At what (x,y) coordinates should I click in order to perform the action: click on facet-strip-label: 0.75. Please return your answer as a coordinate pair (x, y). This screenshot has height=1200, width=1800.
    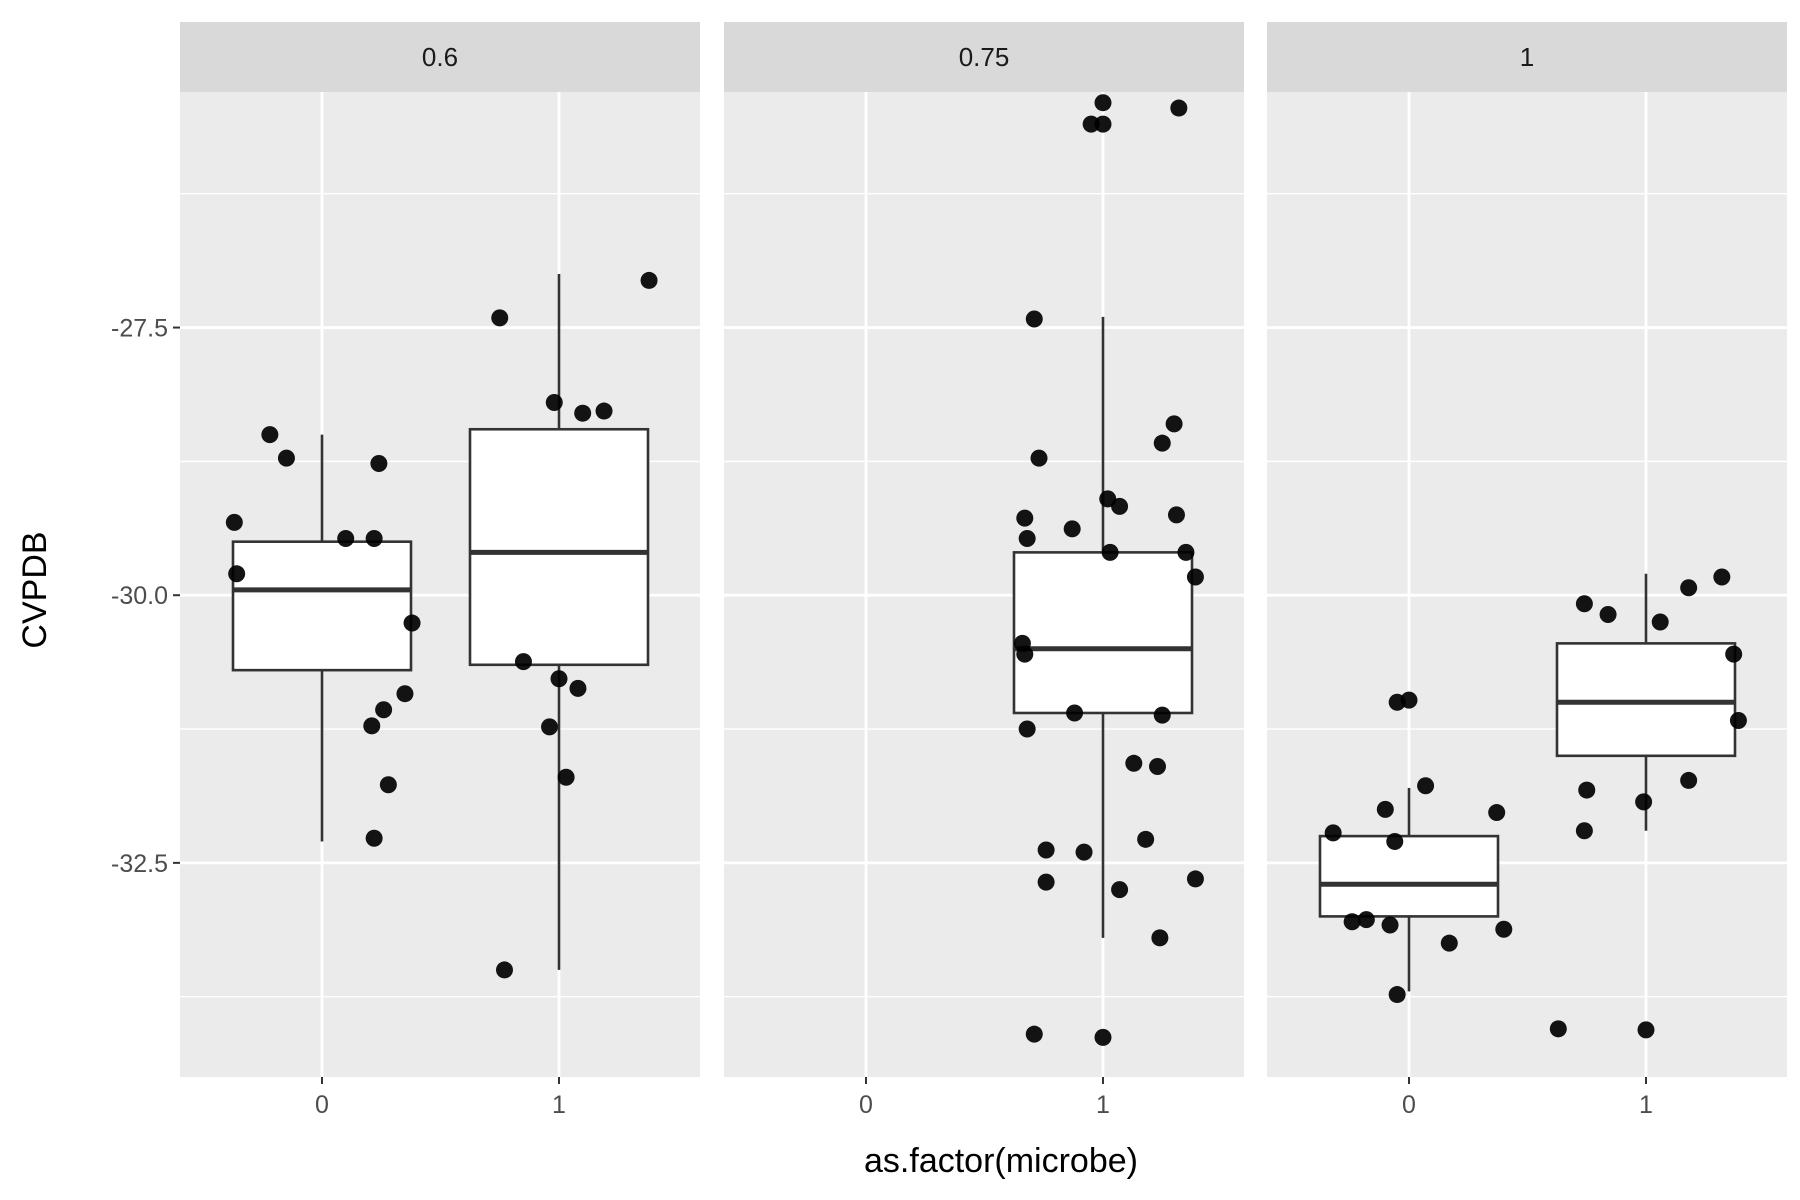
    Looking at the image, I should click on (984, 57).